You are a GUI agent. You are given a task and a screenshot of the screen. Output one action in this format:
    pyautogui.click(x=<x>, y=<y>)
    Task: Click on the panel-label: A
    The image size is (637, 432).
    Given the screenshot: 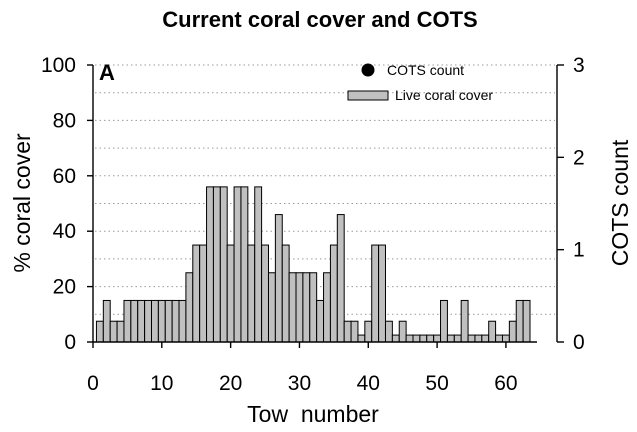 What is the action you would take?
    pyautogui.click(x=107, y=72)
    